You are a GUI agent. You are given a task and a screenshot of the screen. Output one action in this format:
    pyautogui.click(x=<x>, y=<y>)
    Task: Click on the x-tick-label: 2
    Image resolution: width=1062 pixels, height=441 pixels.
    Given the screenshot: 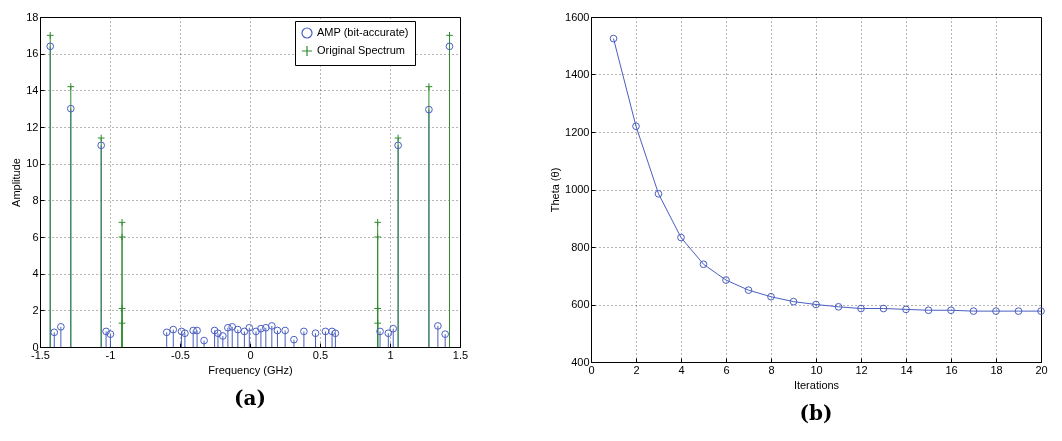 What is the action you would take?
    pyautogui.click(x=636, y=369)
    